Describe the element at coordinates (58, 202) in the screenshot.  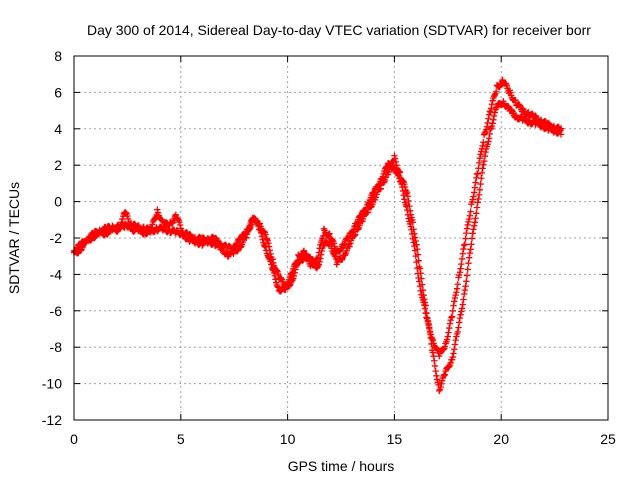
I see `y-tick-label: 0` at that location.